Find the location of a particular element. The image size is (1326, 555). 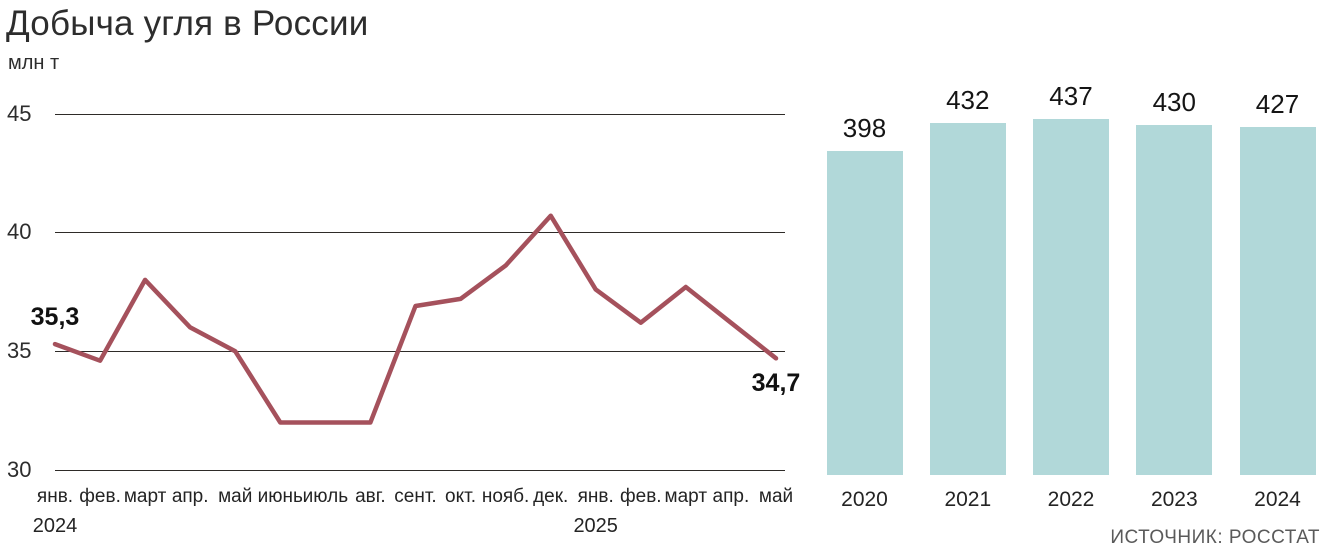

bar-value-label: 398 is located at coordinates (864, 127).